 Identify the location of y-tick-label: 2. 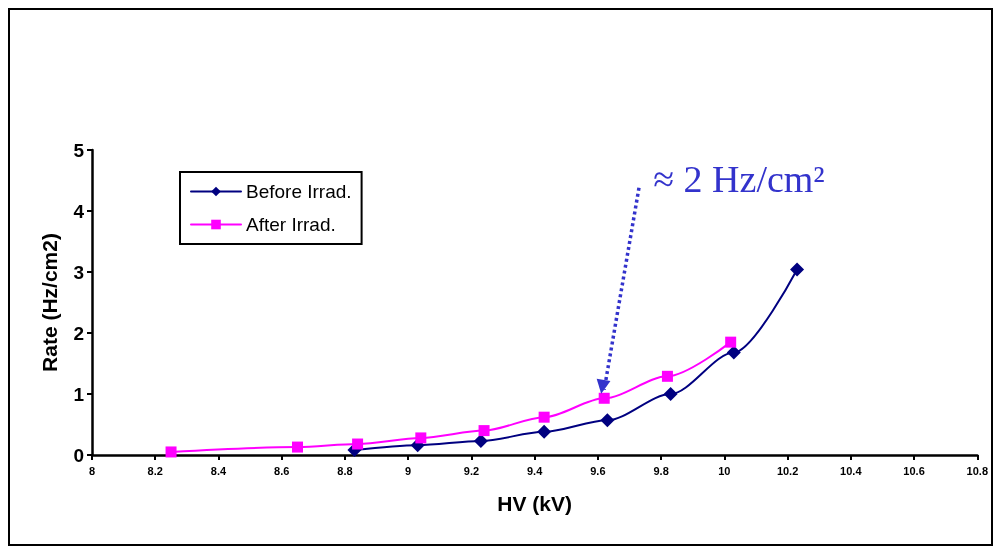
(78, 333).